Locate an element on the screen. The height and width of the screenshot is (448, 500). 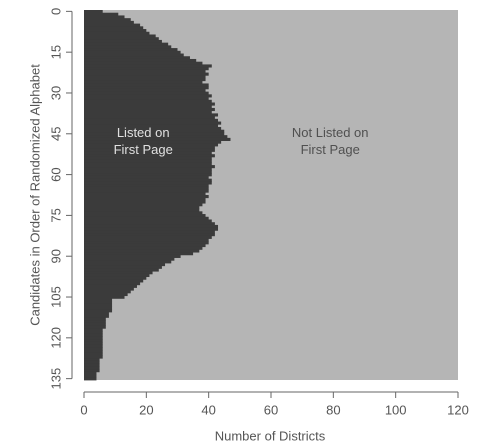
y-tick-label: 0 is located at coordinates (55, 11).